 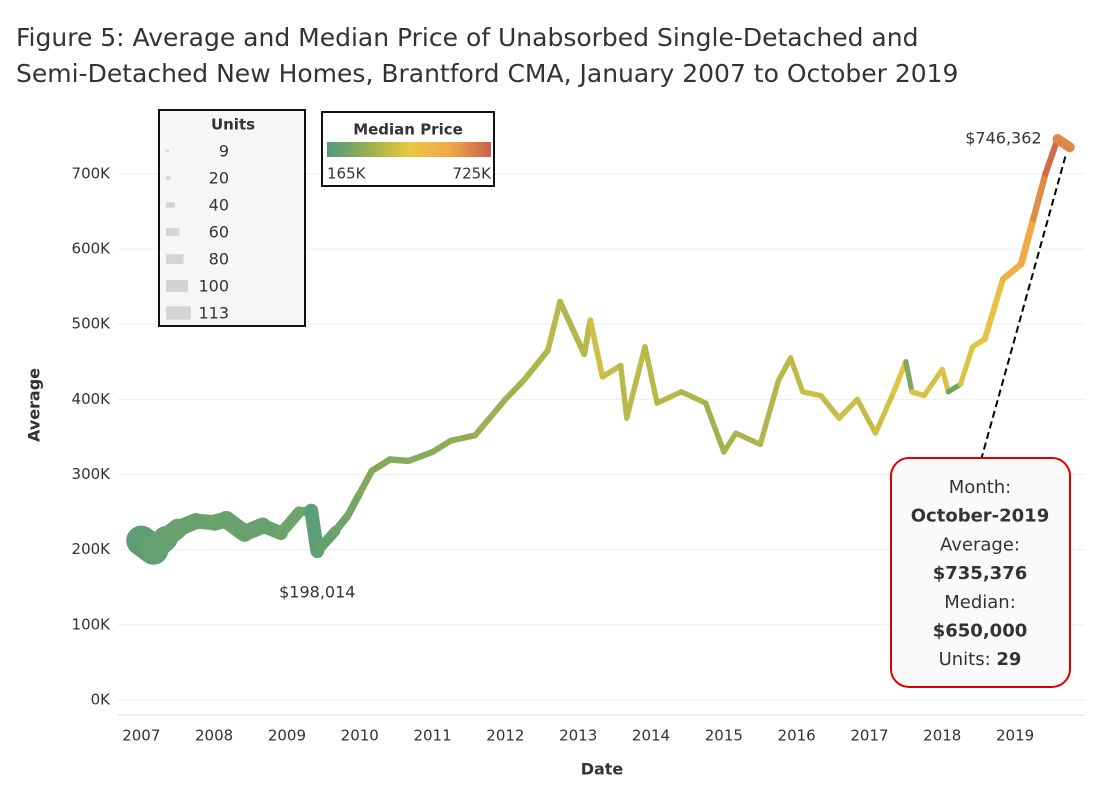 I want to click on legend-label: 725K, so click(x=473, y=174).